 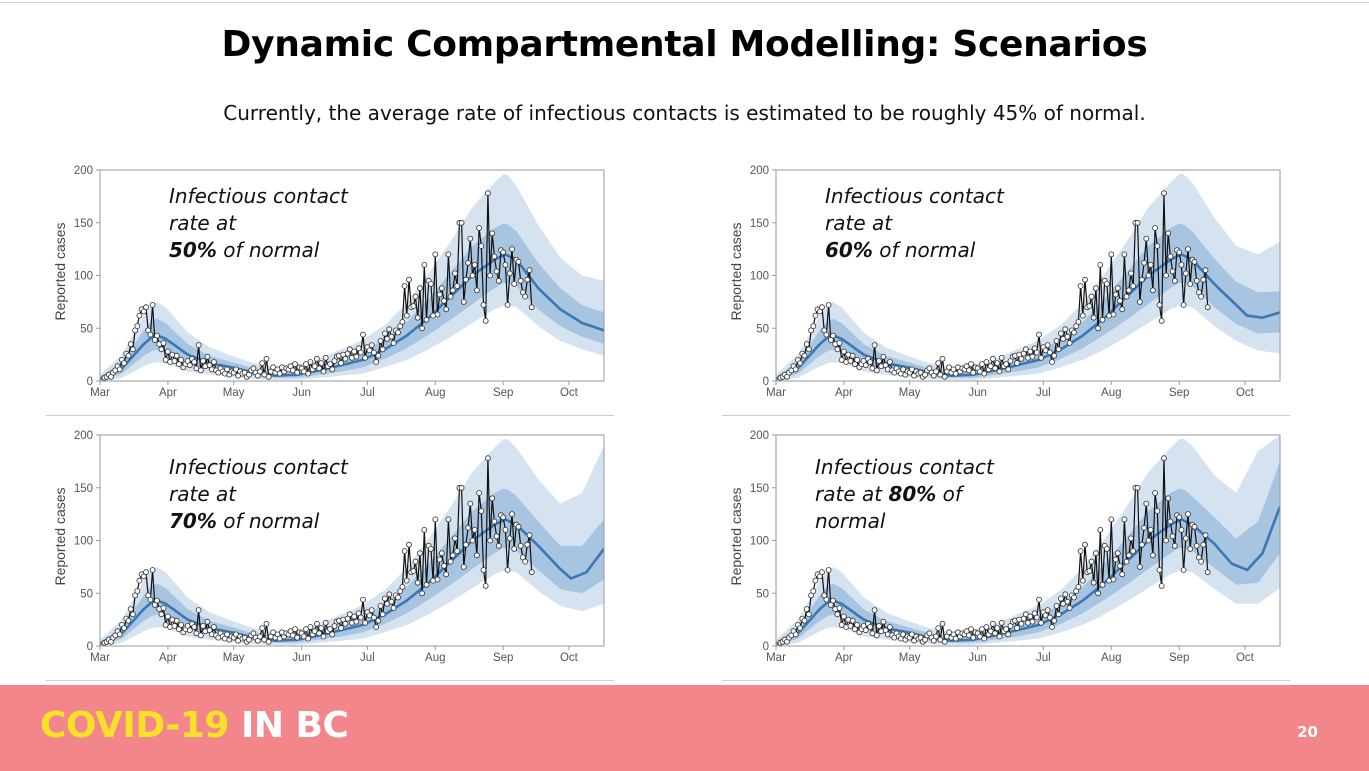 I want to click on x-tick-label: Oct, so click(x=1245, y=658).